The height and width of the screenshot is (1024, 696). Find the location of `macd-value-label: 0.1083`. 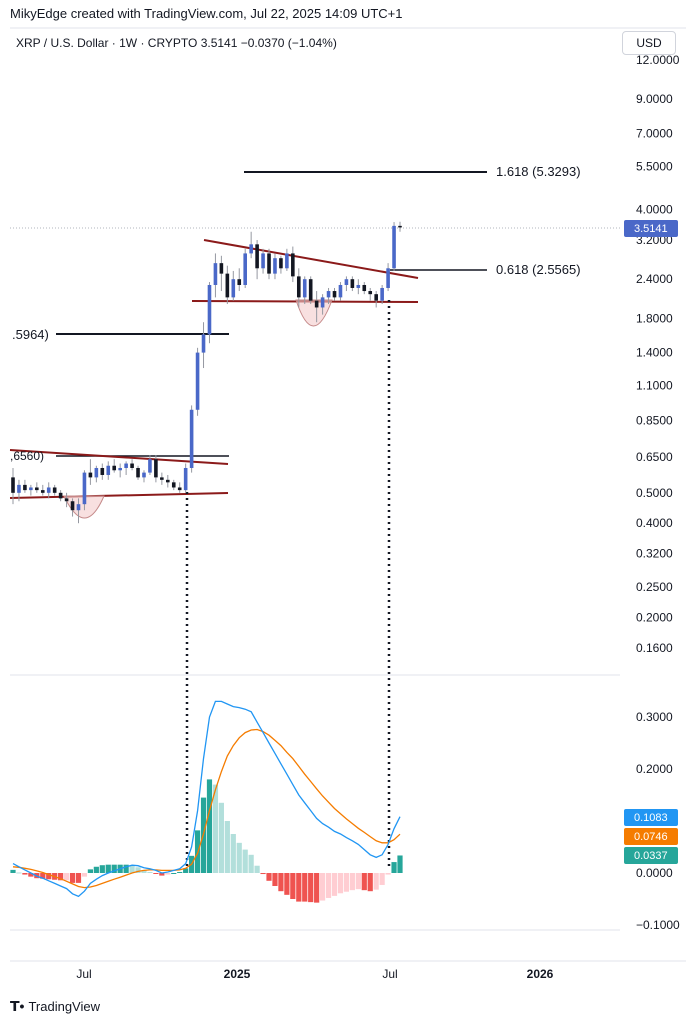

macd-value-label: 0.1083 is located at coordinates (651, 818).